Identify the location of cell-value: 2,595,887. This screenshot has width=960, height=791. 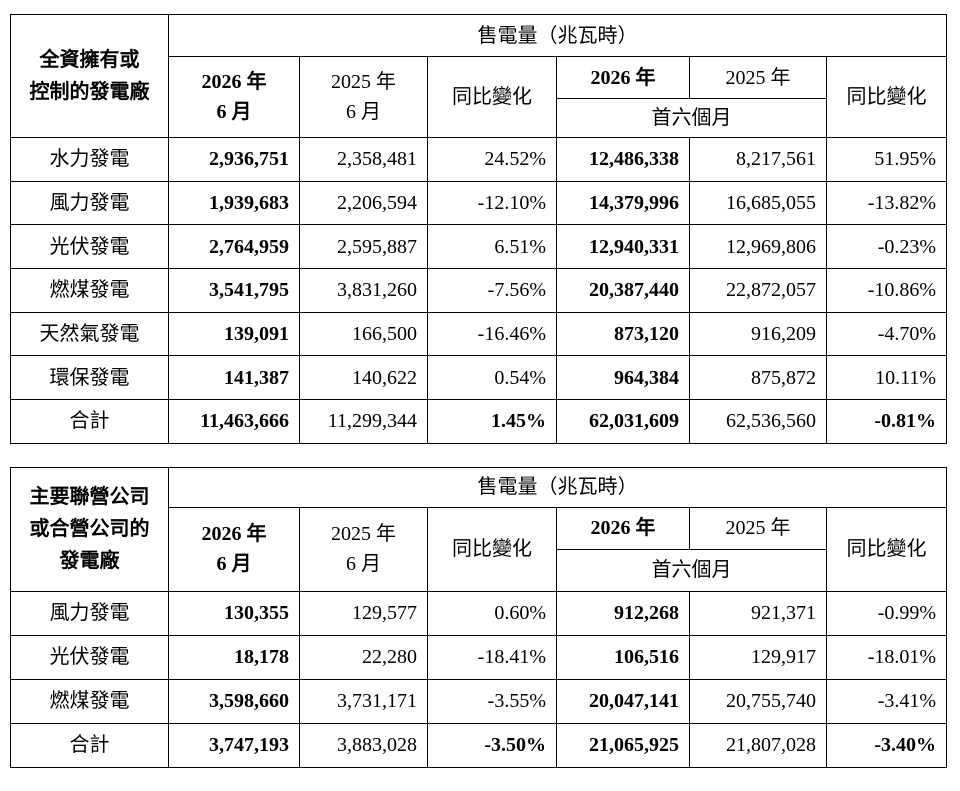
(363, 247).